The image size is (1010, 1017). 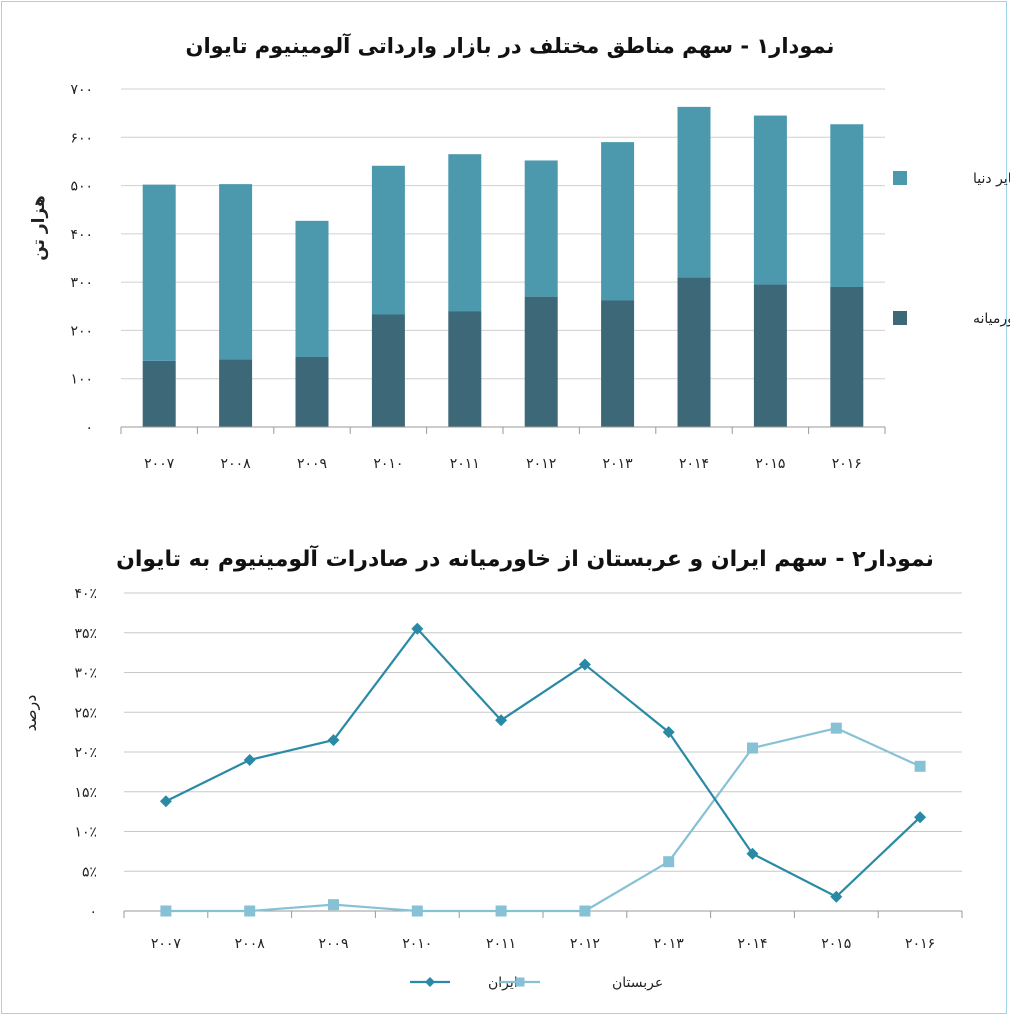 I want to click on chart1-x-tick-label: ۲۰۰۷, so click(x=159, y=464).